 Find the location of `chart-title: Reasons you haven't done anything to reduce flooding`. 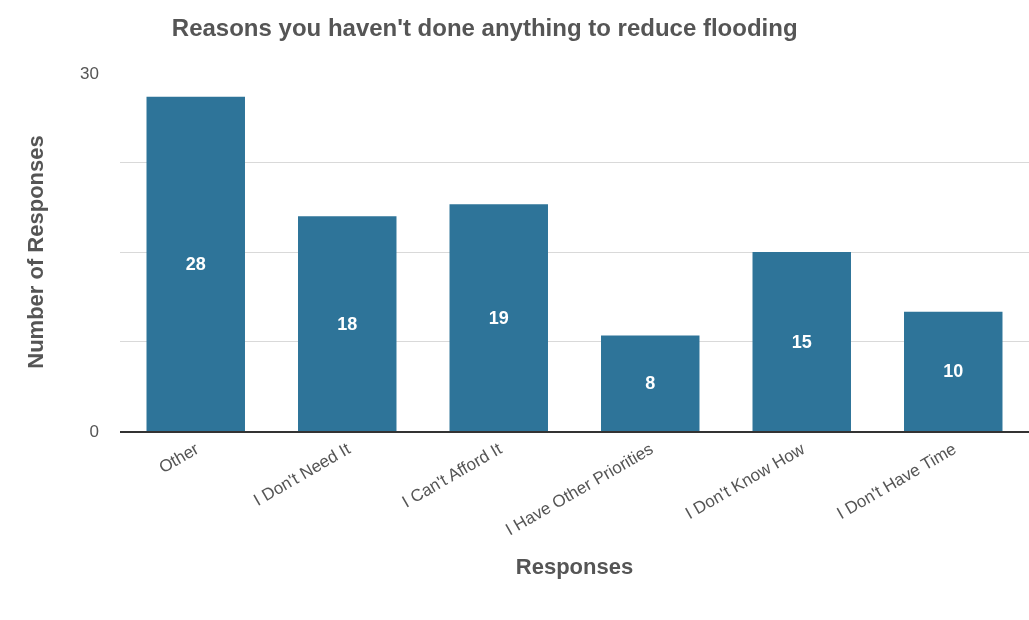

chart-title: Reasons you haven't done anything to reduce flooding is located at coordinates (484, 28).